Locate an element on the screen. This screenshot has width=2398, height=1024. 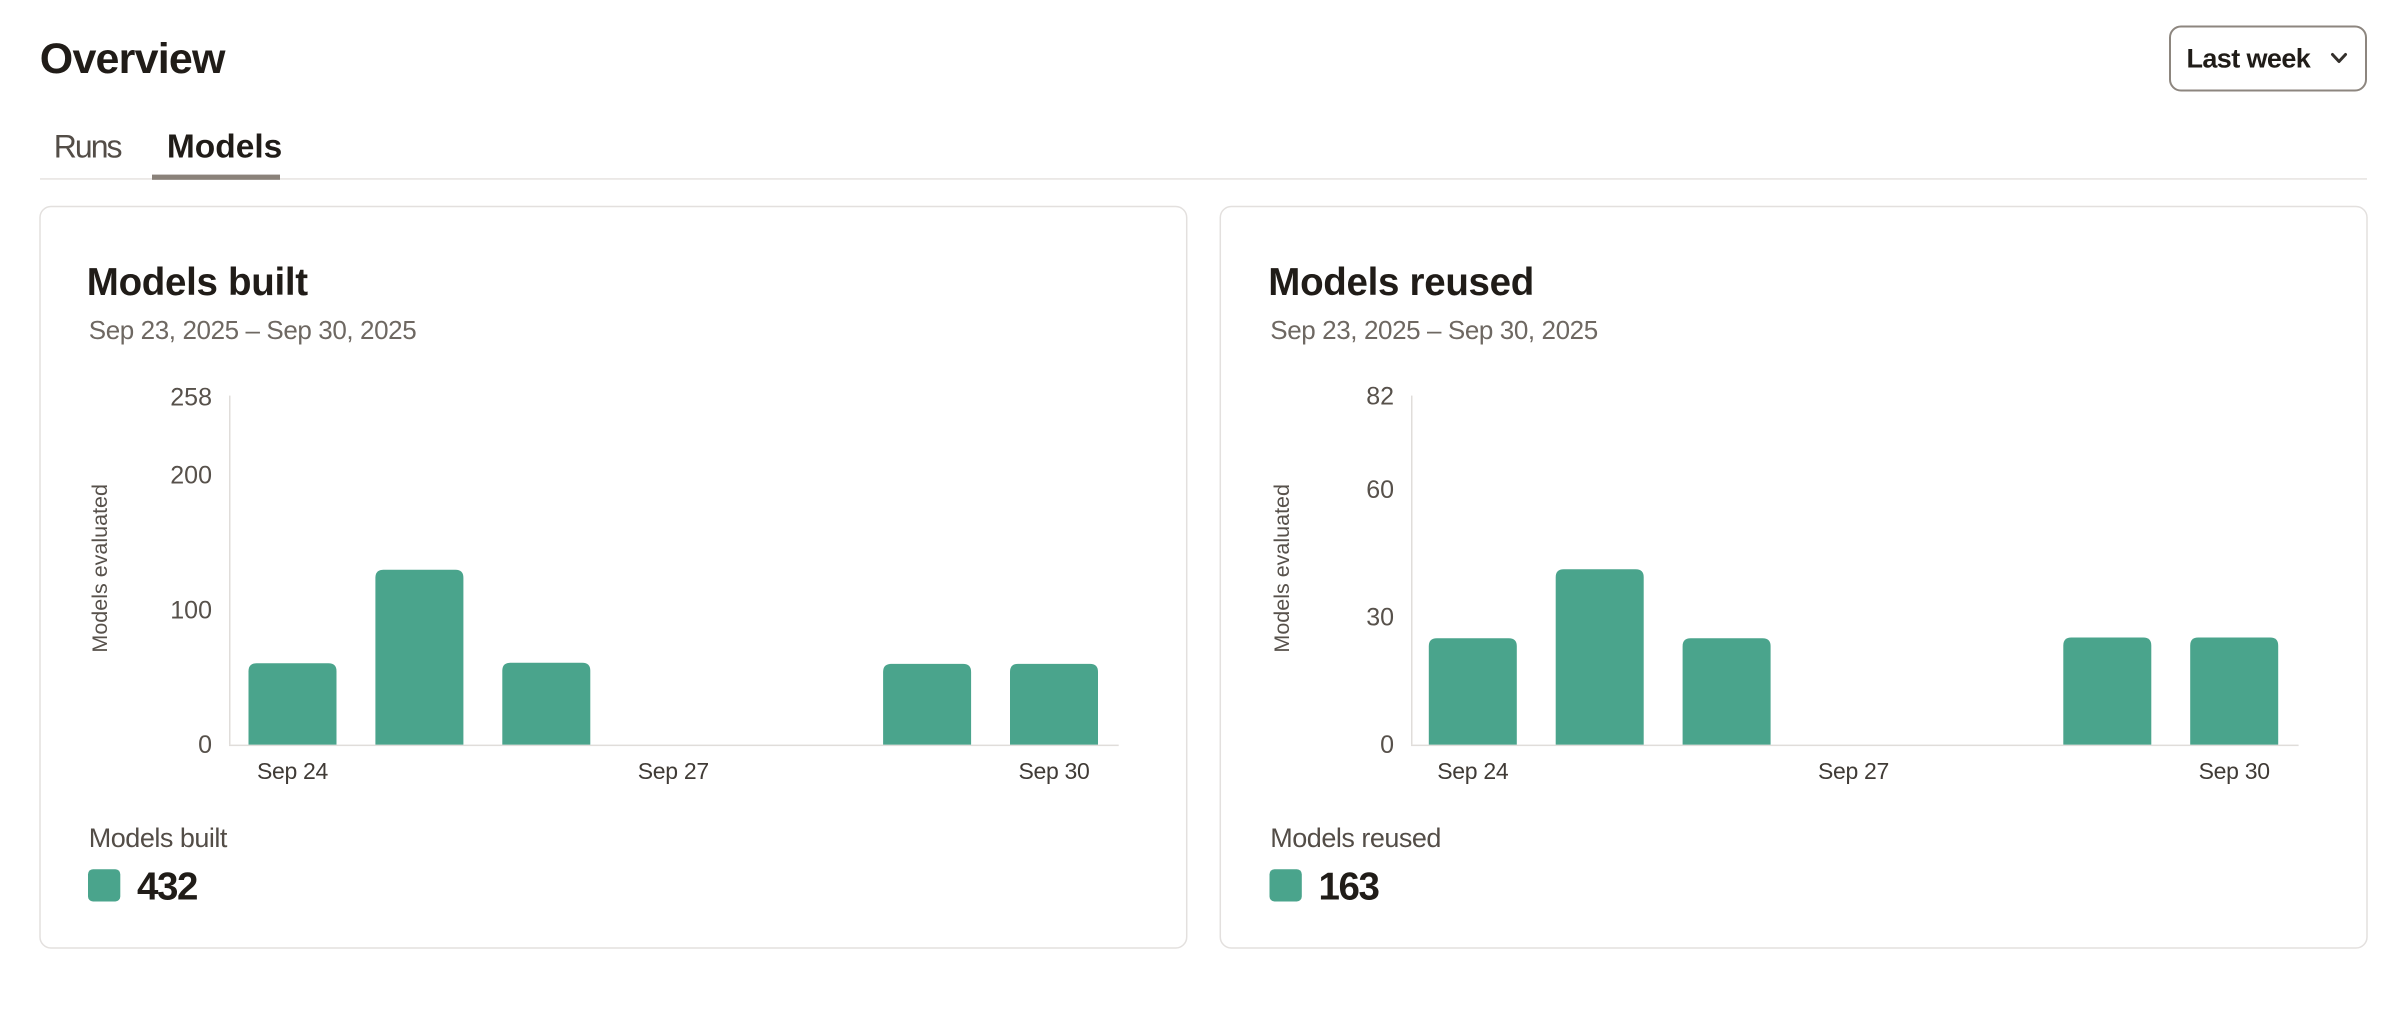
svg-text: 30 is located at coordinates (1380, 618).